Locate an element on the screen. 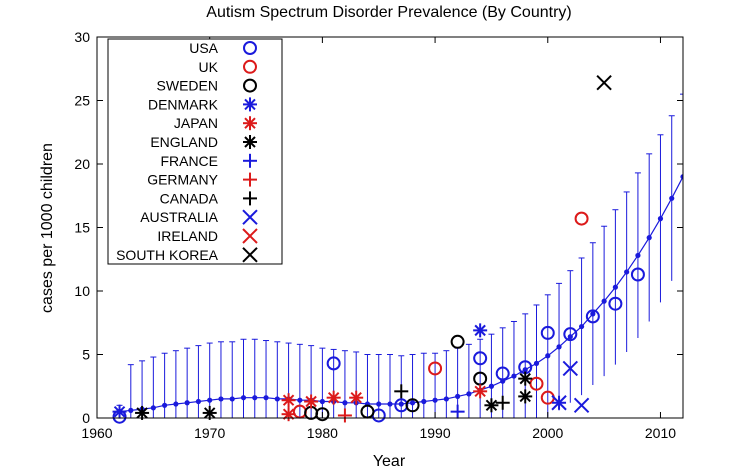 The image size is (752, 469). legend-label: SWEDEN is located at coordinates (187, 86).